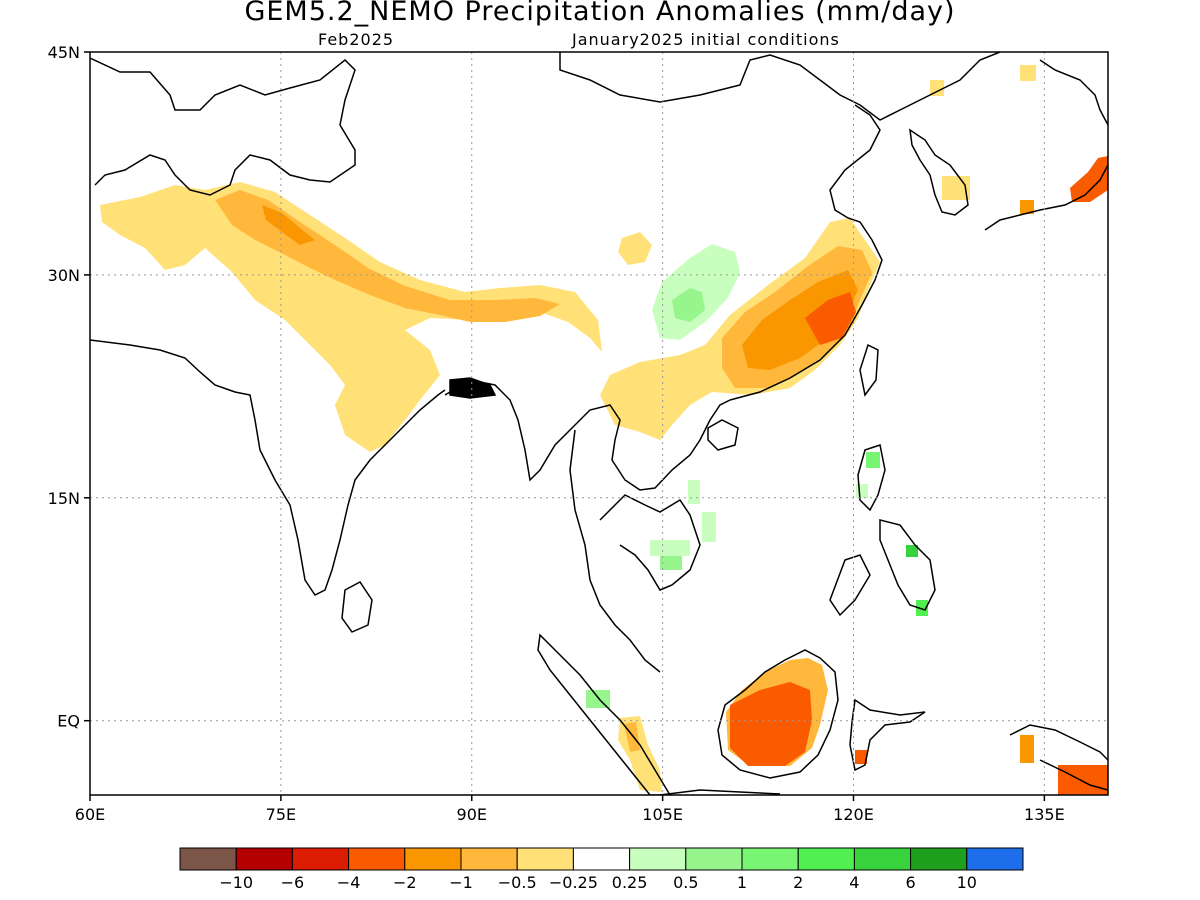  Describe the element at coordinates (688, 305) in the screenshot. I see `anomaly-region-central-china-wet-core` at that location.